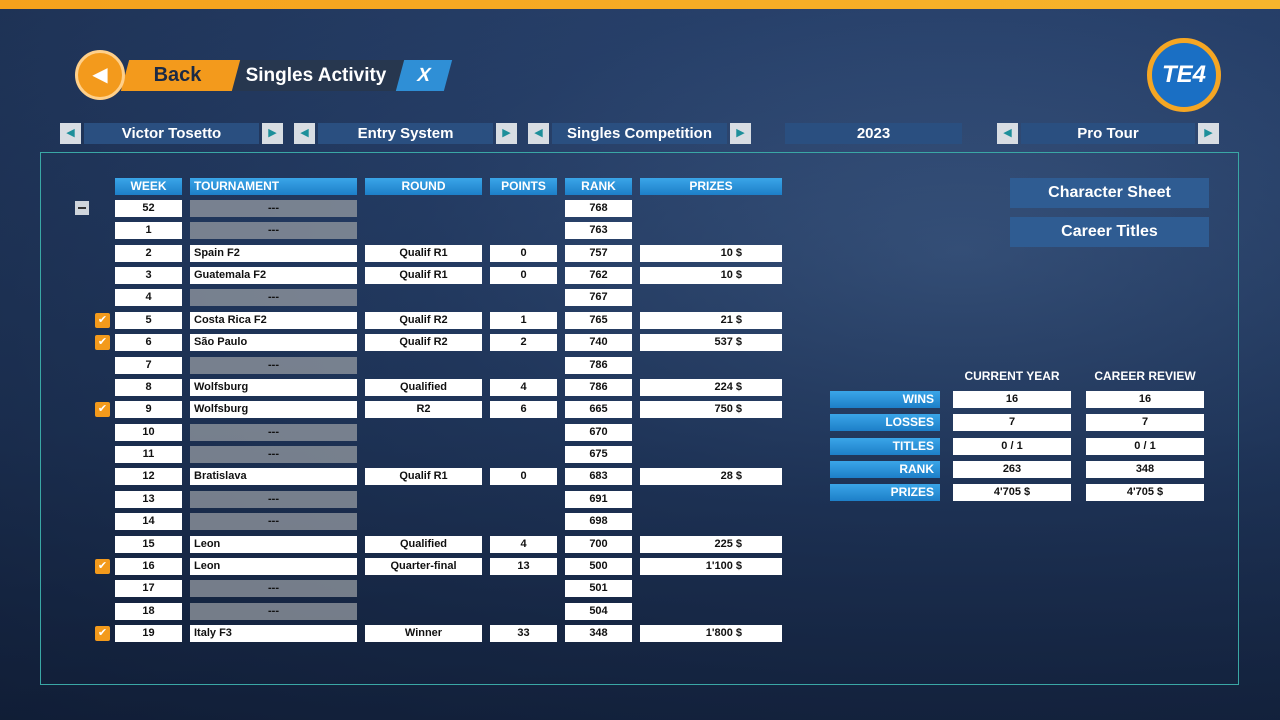 The height and width of the screenshot is (720, 1280). Describe the element at coordinates (1109, 232) in the screenshot. I see `menu-button: Career Titles` at that location.